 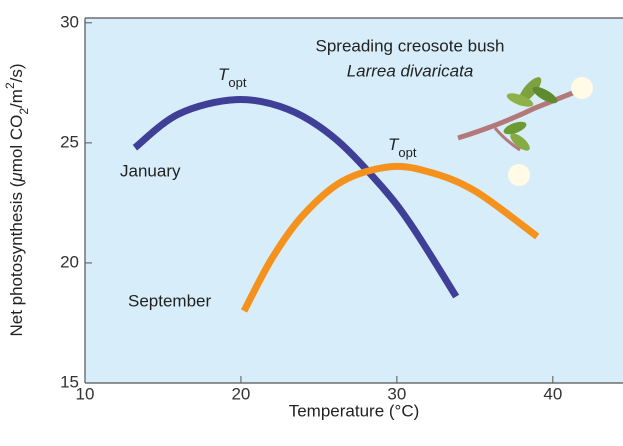 What do you see at coordinates (69, 21) in the screenshot?
I see `y-tick-label: 30` at bounding box center [69, 21].